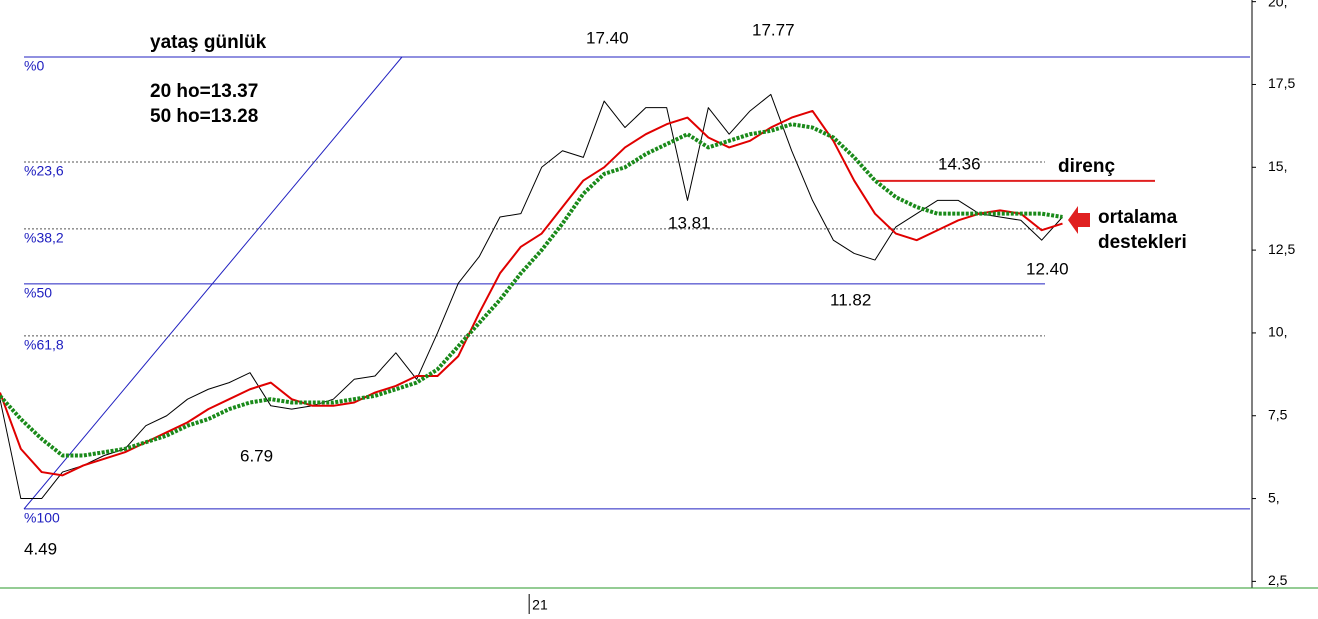 This screenshot has height=619, width=1318. I want to click on annotation: 17.40, so click(607, 37).